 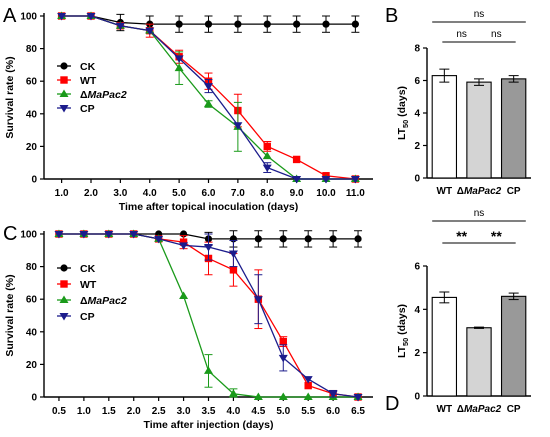 What do you see at coordinates (358, 411) in the screenshot?
I see `x-tick-label: 6.5` at bounding box center [358, 411].